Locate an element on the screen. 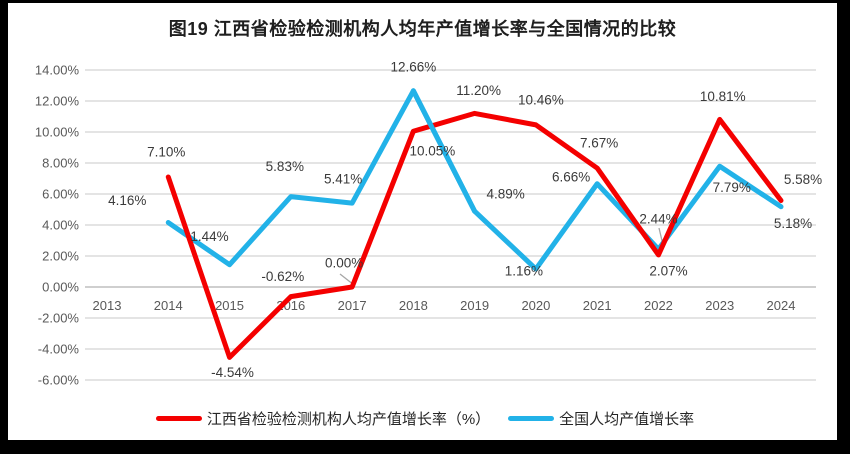 The image size is (850, 454). data-label-series0: -0.62% is located at coordinates (282, 276).